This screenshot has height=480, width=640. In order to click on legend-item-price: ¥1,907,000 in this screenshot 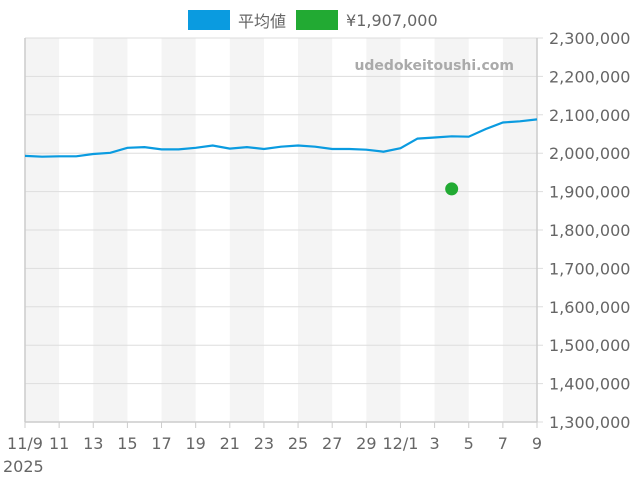, I will do `click(367, 20)`.